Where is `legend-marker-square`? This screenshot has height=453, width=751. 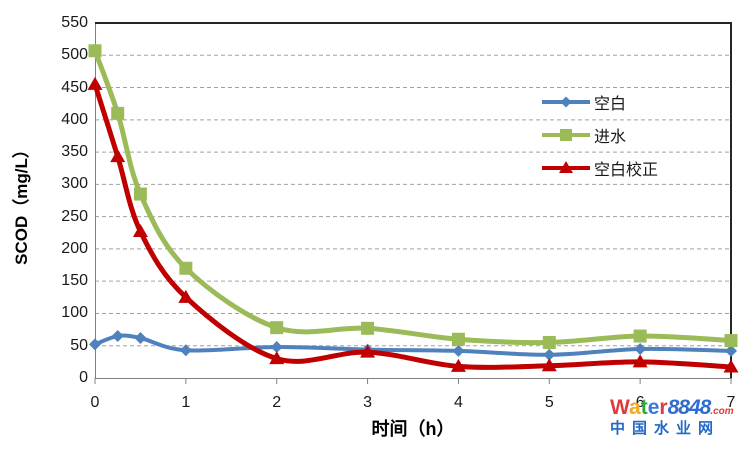
legend-marker-square is located at coordinates (566, 134).